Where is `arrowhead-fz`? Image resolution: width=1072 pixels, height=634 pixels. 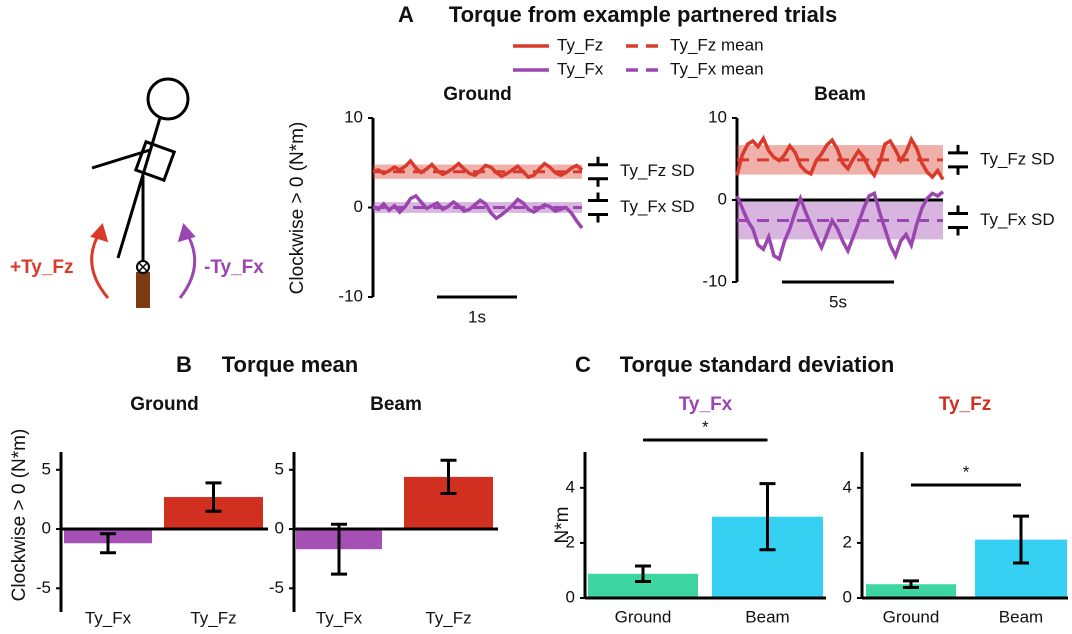
arrowhead-fz is located at coordinates (99, 232).